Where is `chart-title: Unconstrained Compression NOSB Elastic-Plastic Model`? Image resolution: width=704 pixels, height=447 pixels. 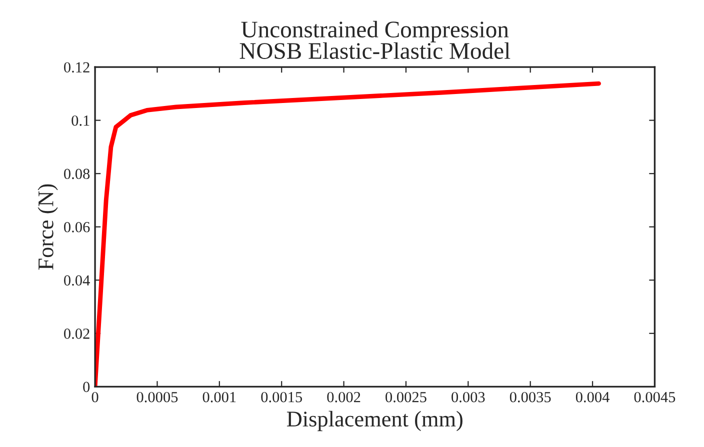 chart-title: Unconstrained Compression NOSB Elastic-Plastic Model is located at coordinates (375, 39).